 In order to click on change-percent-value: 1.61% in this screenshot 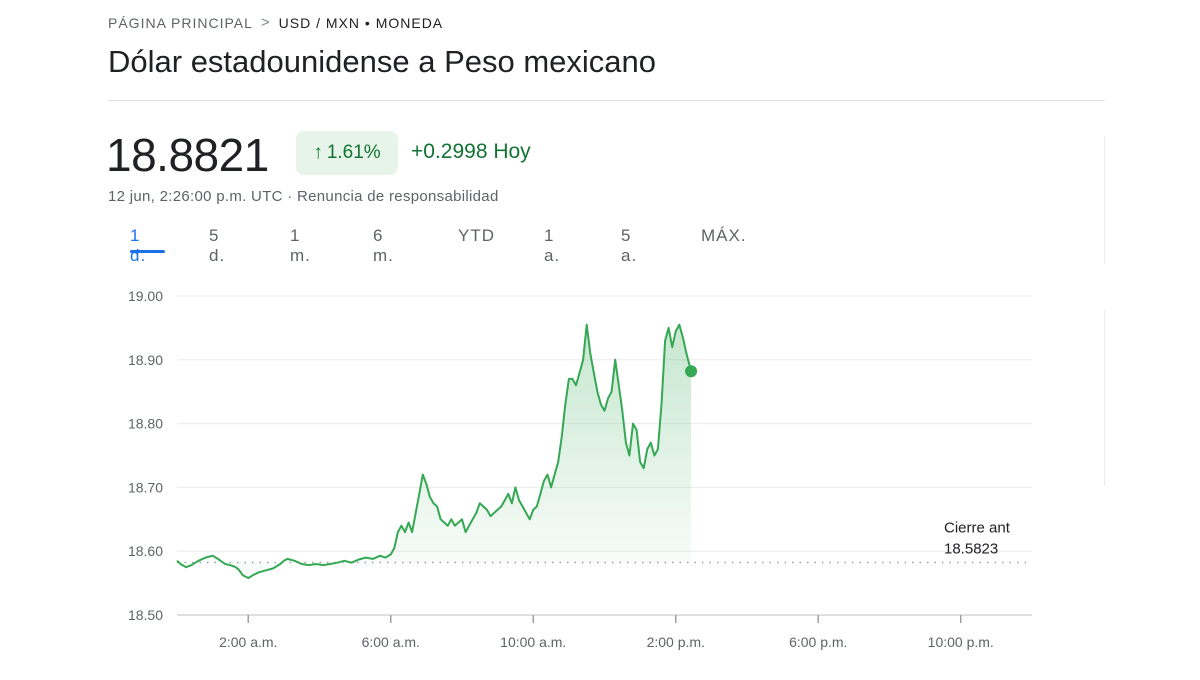, I will do `click(353, 152)`.